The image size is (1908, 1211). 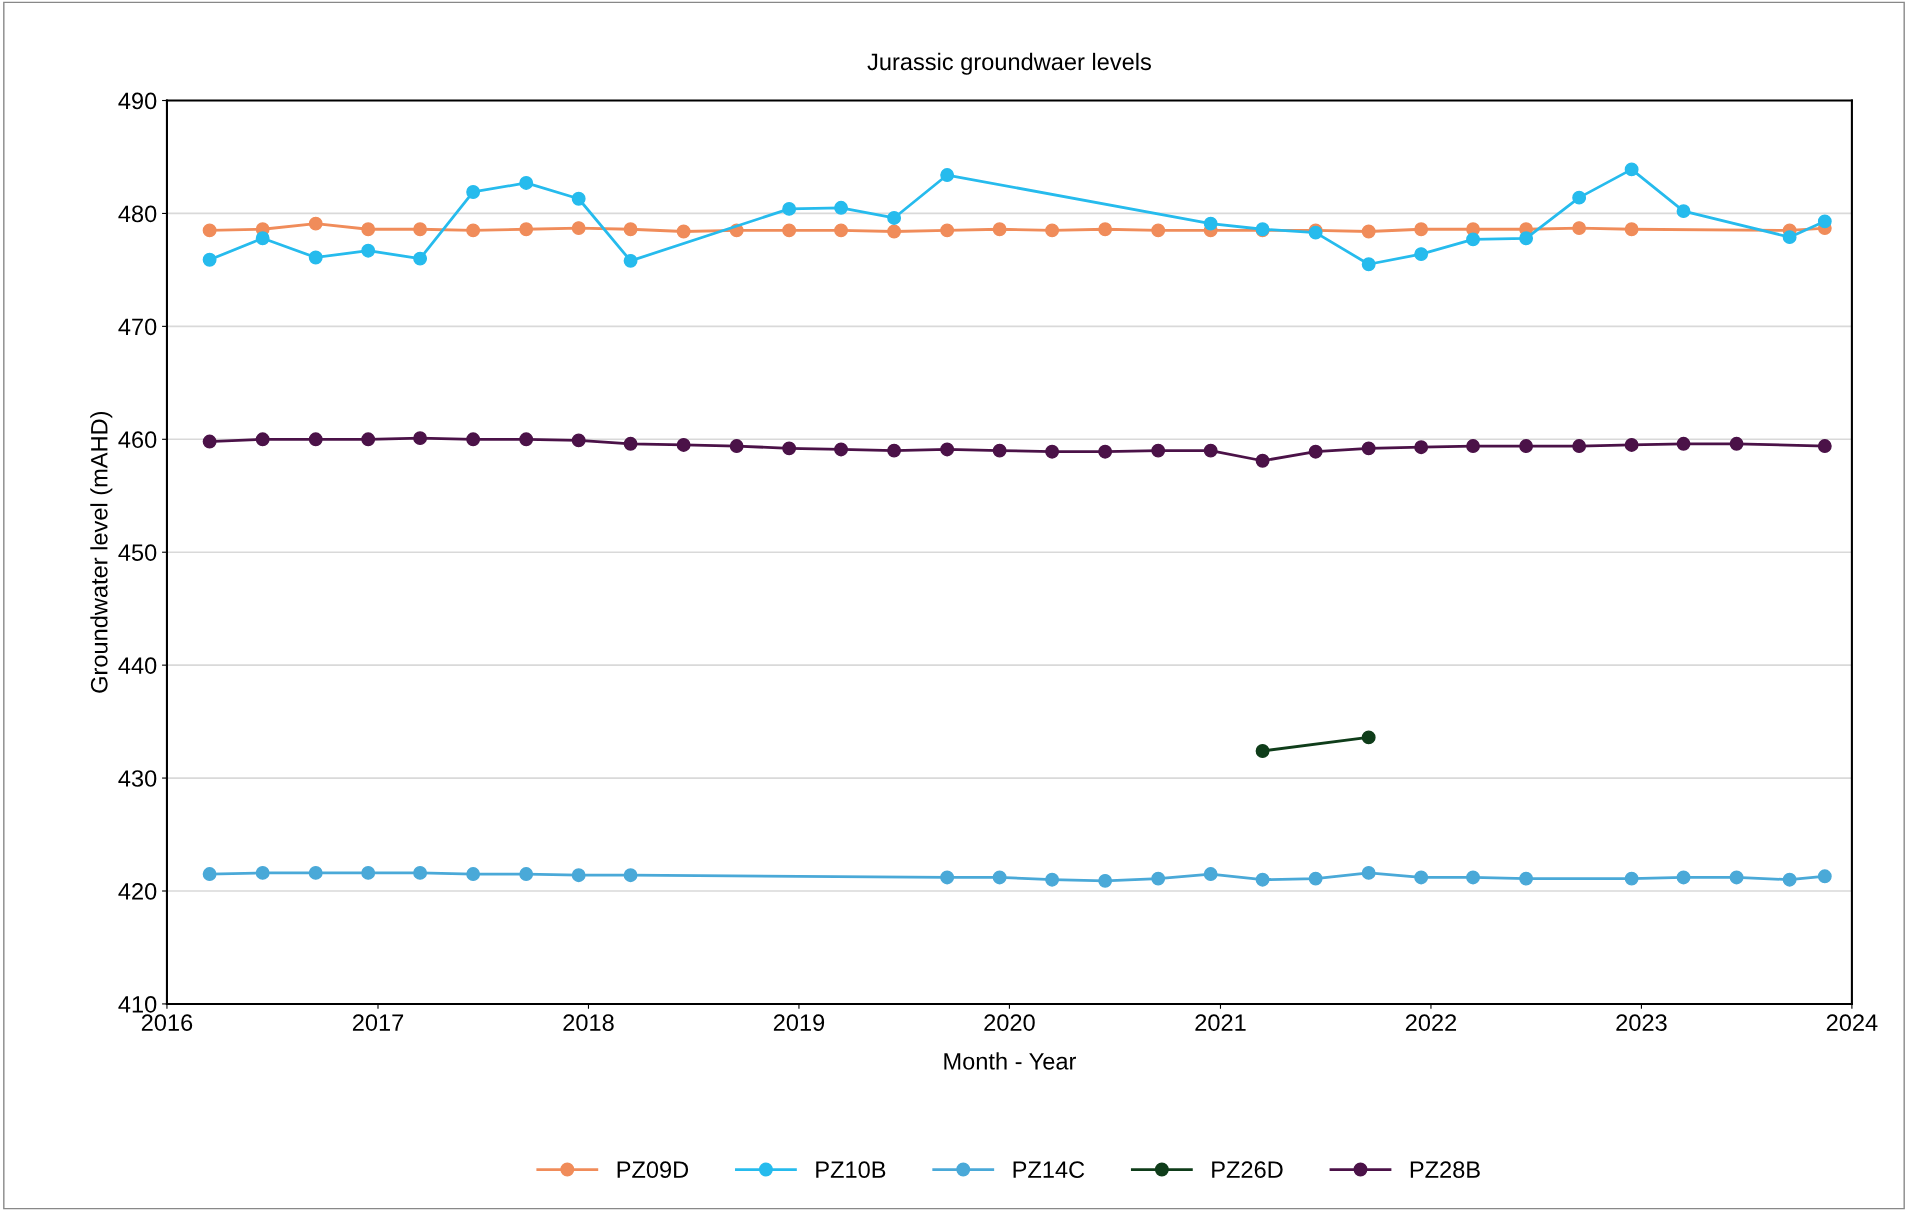 What do you see at coordinates (1220, 1022) in the screenshot?
I see `x-tick-label: 2021` at bounding box center [1220, 1022].